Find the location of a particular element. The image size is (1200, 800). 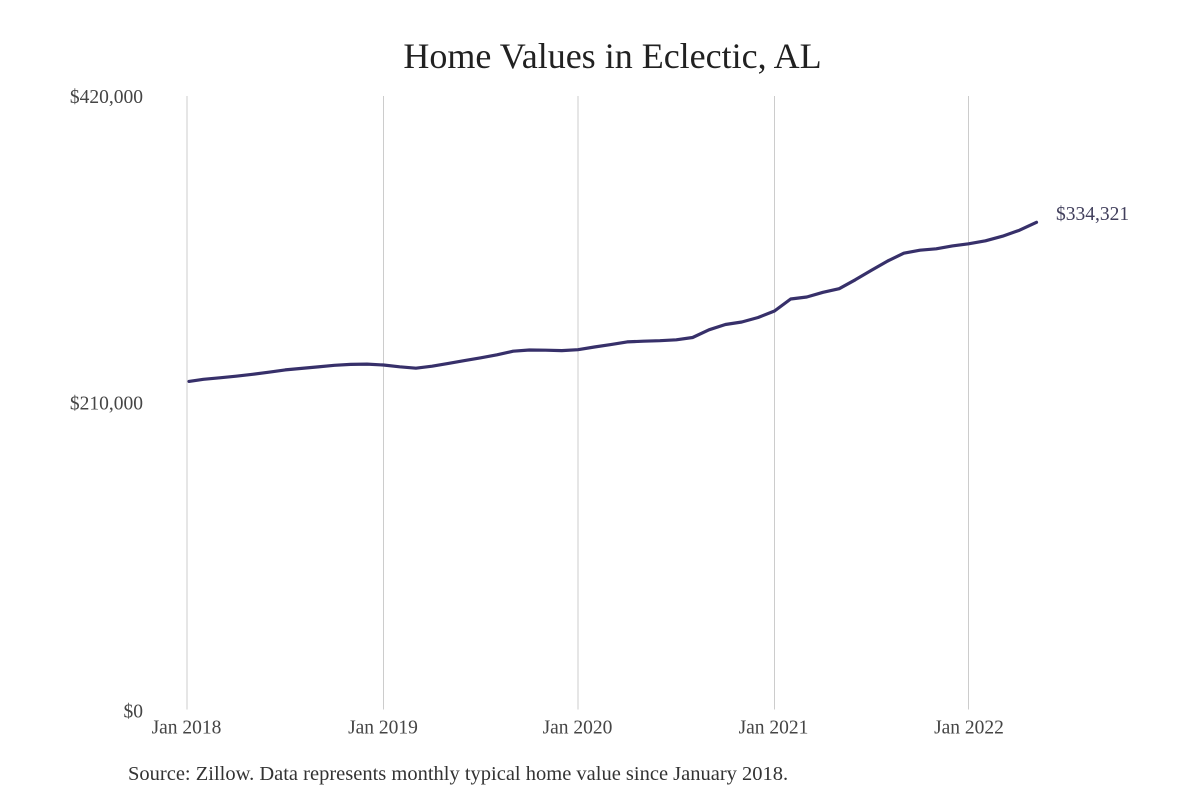

svg-text: Home Values in Eclectic, AL is located at coordinates (612, 56).